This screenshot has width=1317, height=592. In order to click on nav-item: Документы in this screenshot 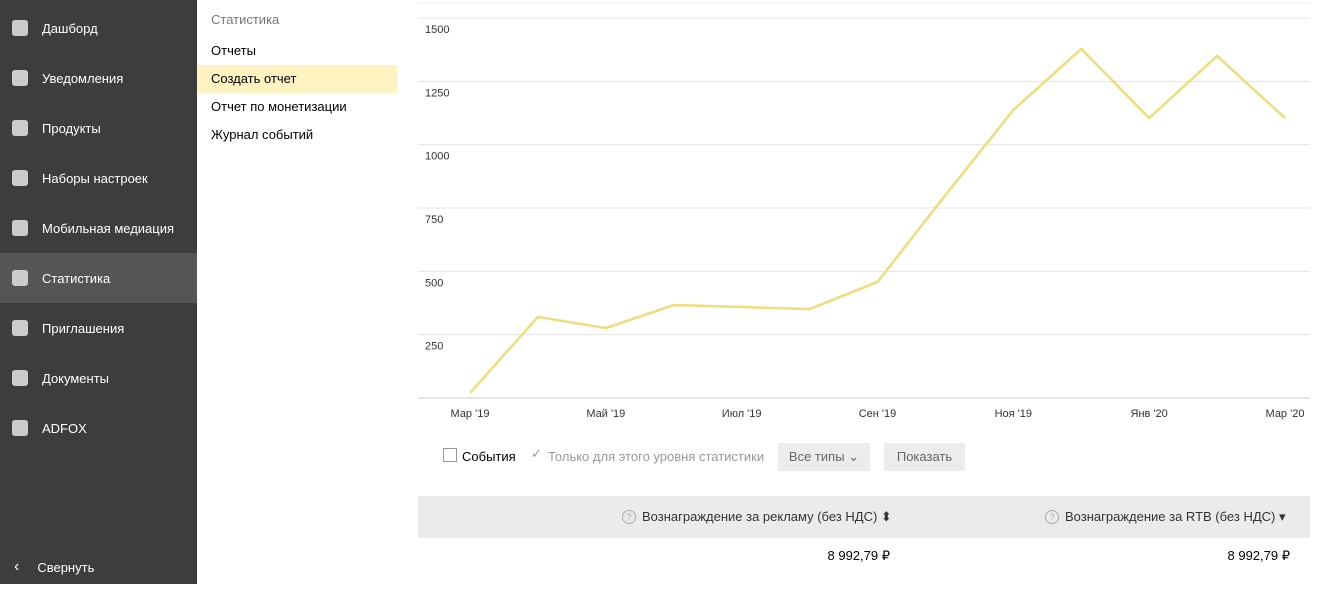, I will do `click(98, 378)`.